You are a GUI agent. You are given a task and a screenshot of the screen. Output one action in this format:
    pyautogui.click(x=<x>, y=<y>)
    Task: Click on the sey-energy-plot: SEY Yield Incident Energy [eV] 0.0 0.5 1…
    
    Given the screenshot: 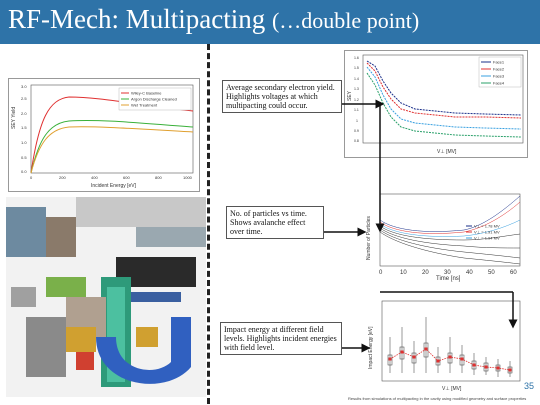 What is the action you would take?
    pyautogui.click(x=102, y=136)
    